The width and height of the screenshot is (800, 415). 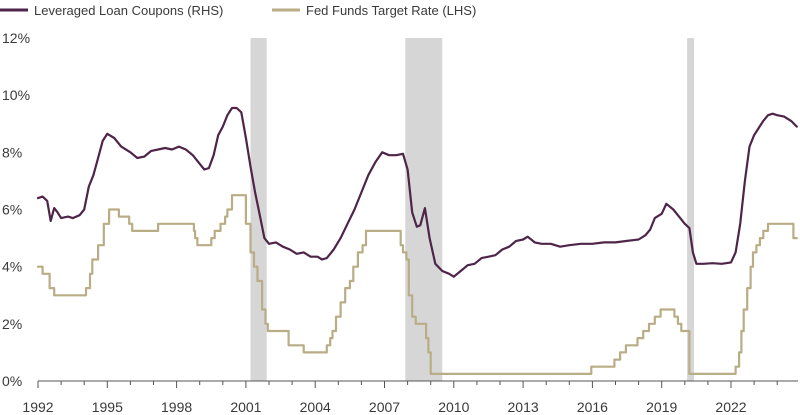 What do you see at coordinates (453, 407) in the screenshot?
I see `x-tick-label: 2010` at bounding box center [453, 407].